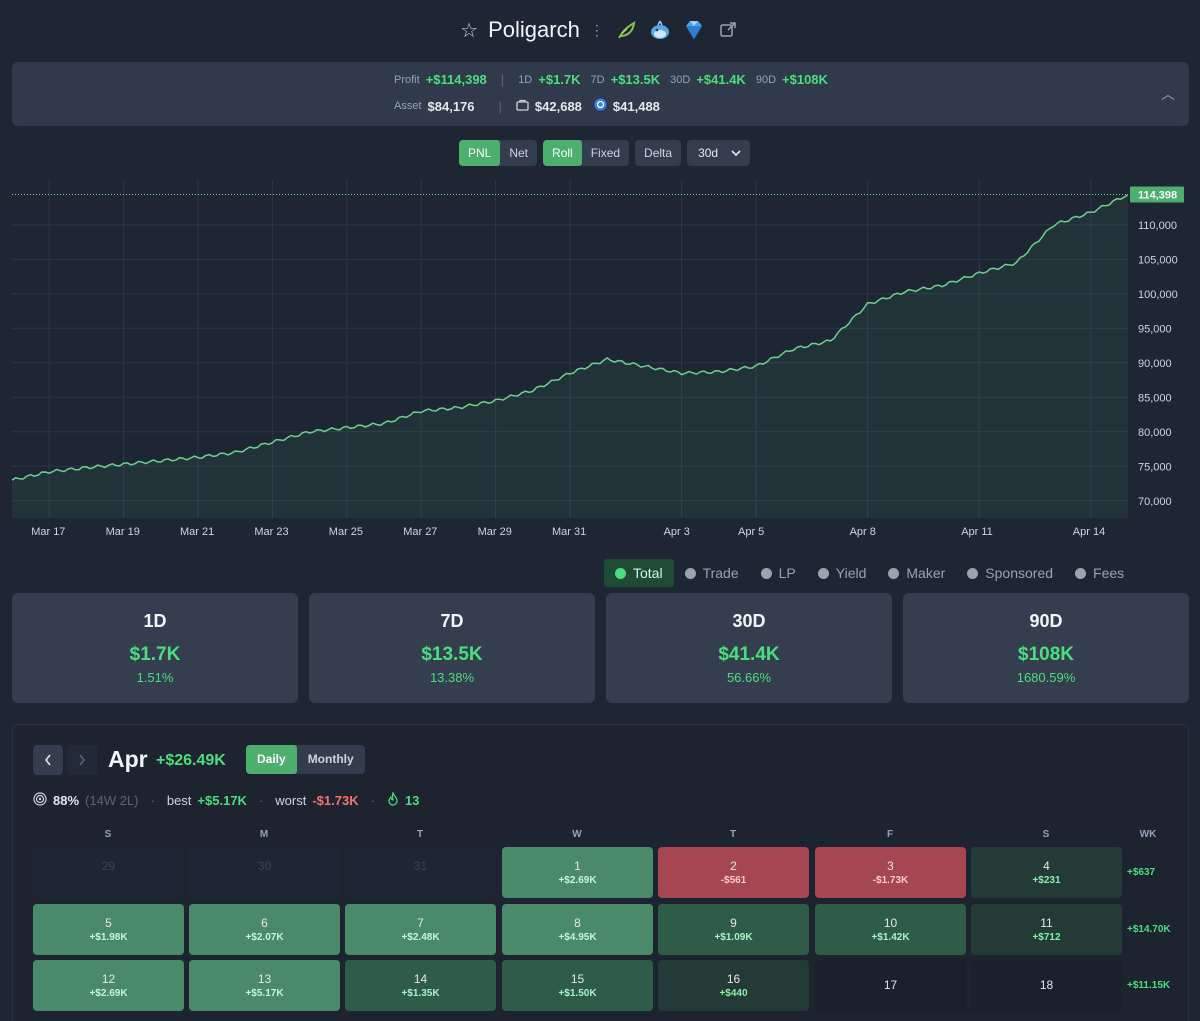 The height and width of the screenshot is (1021, 1200). I want to click on monthly-button: Monthly, so click(330, 759).